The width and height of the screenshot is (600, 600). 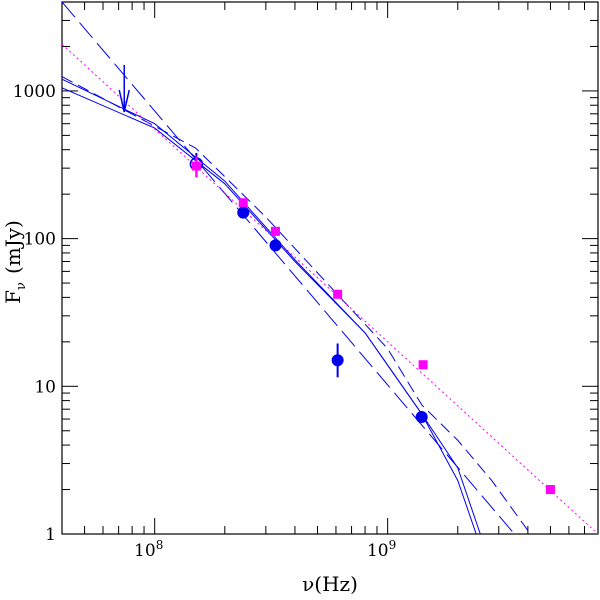 What do you see at coordinates (34, 92) in the screenshot?
I see `y-tick-label: 1000` at bounding box center [34, 92].